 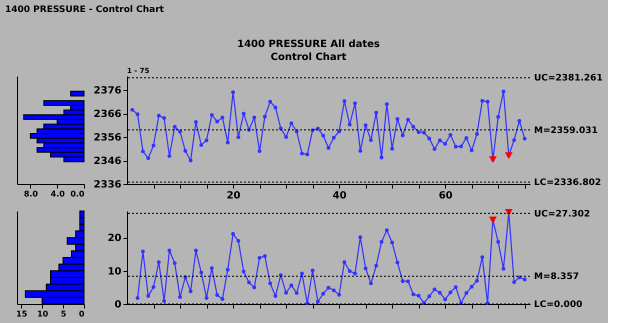 I want to click on y-tick-label: 2346, so click(x=108, y=162).